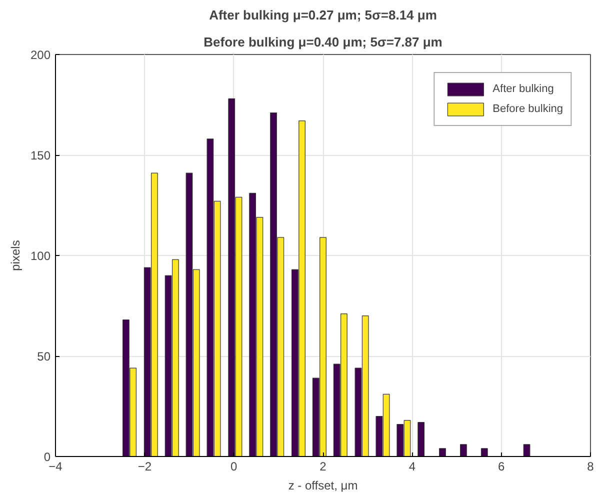 The height and width of the screenshot is (499, 605). What do you see at coordinates (412, 467) in the screenshot?
I see `x-tick-label: 4` at bounding box center [412, 467].